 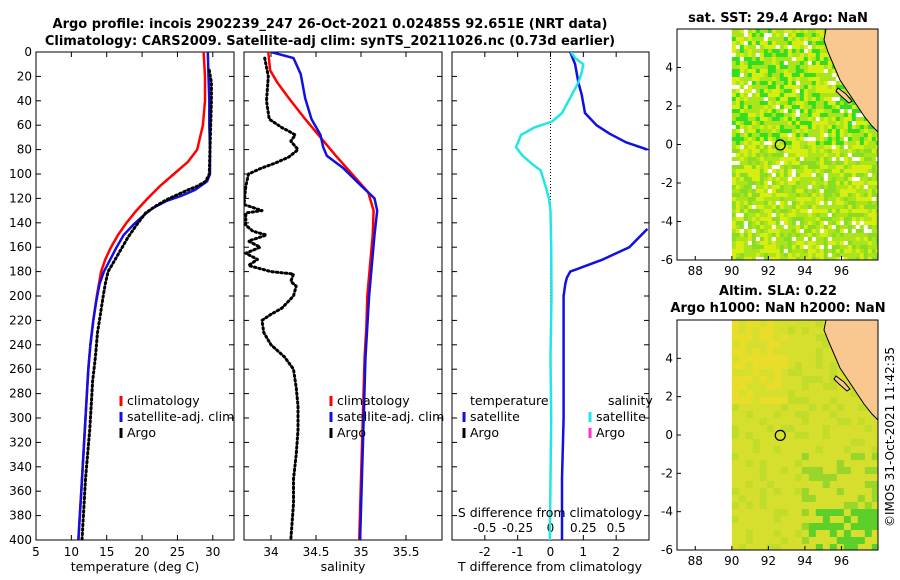 What do you see at coordinates (669, 358) in the screenshot?
I see `map-y-tick-label: 4` at bounding box center [669, 358].